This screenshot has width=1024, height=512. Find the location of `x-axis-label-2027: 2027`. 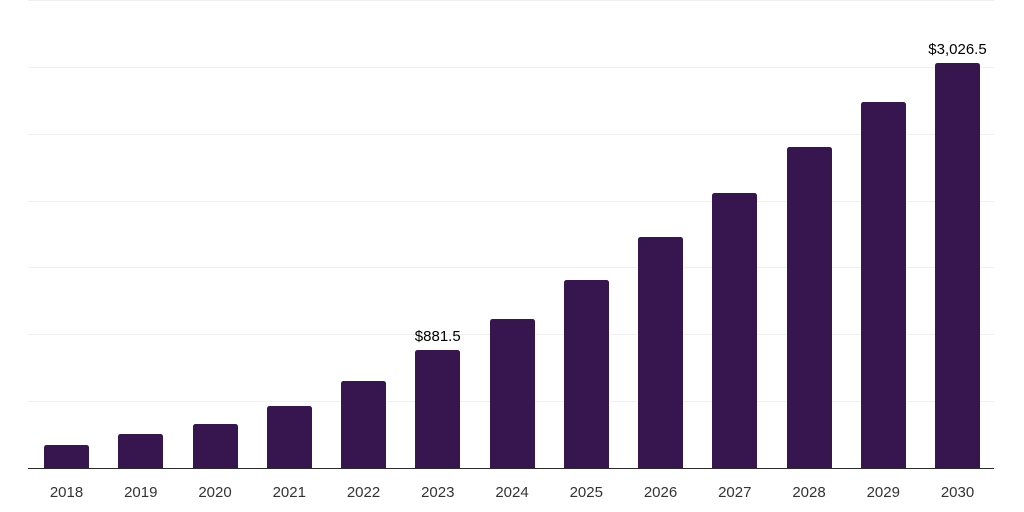

x-axis-label-2027: 2027 is located at coordinates (735, 492).